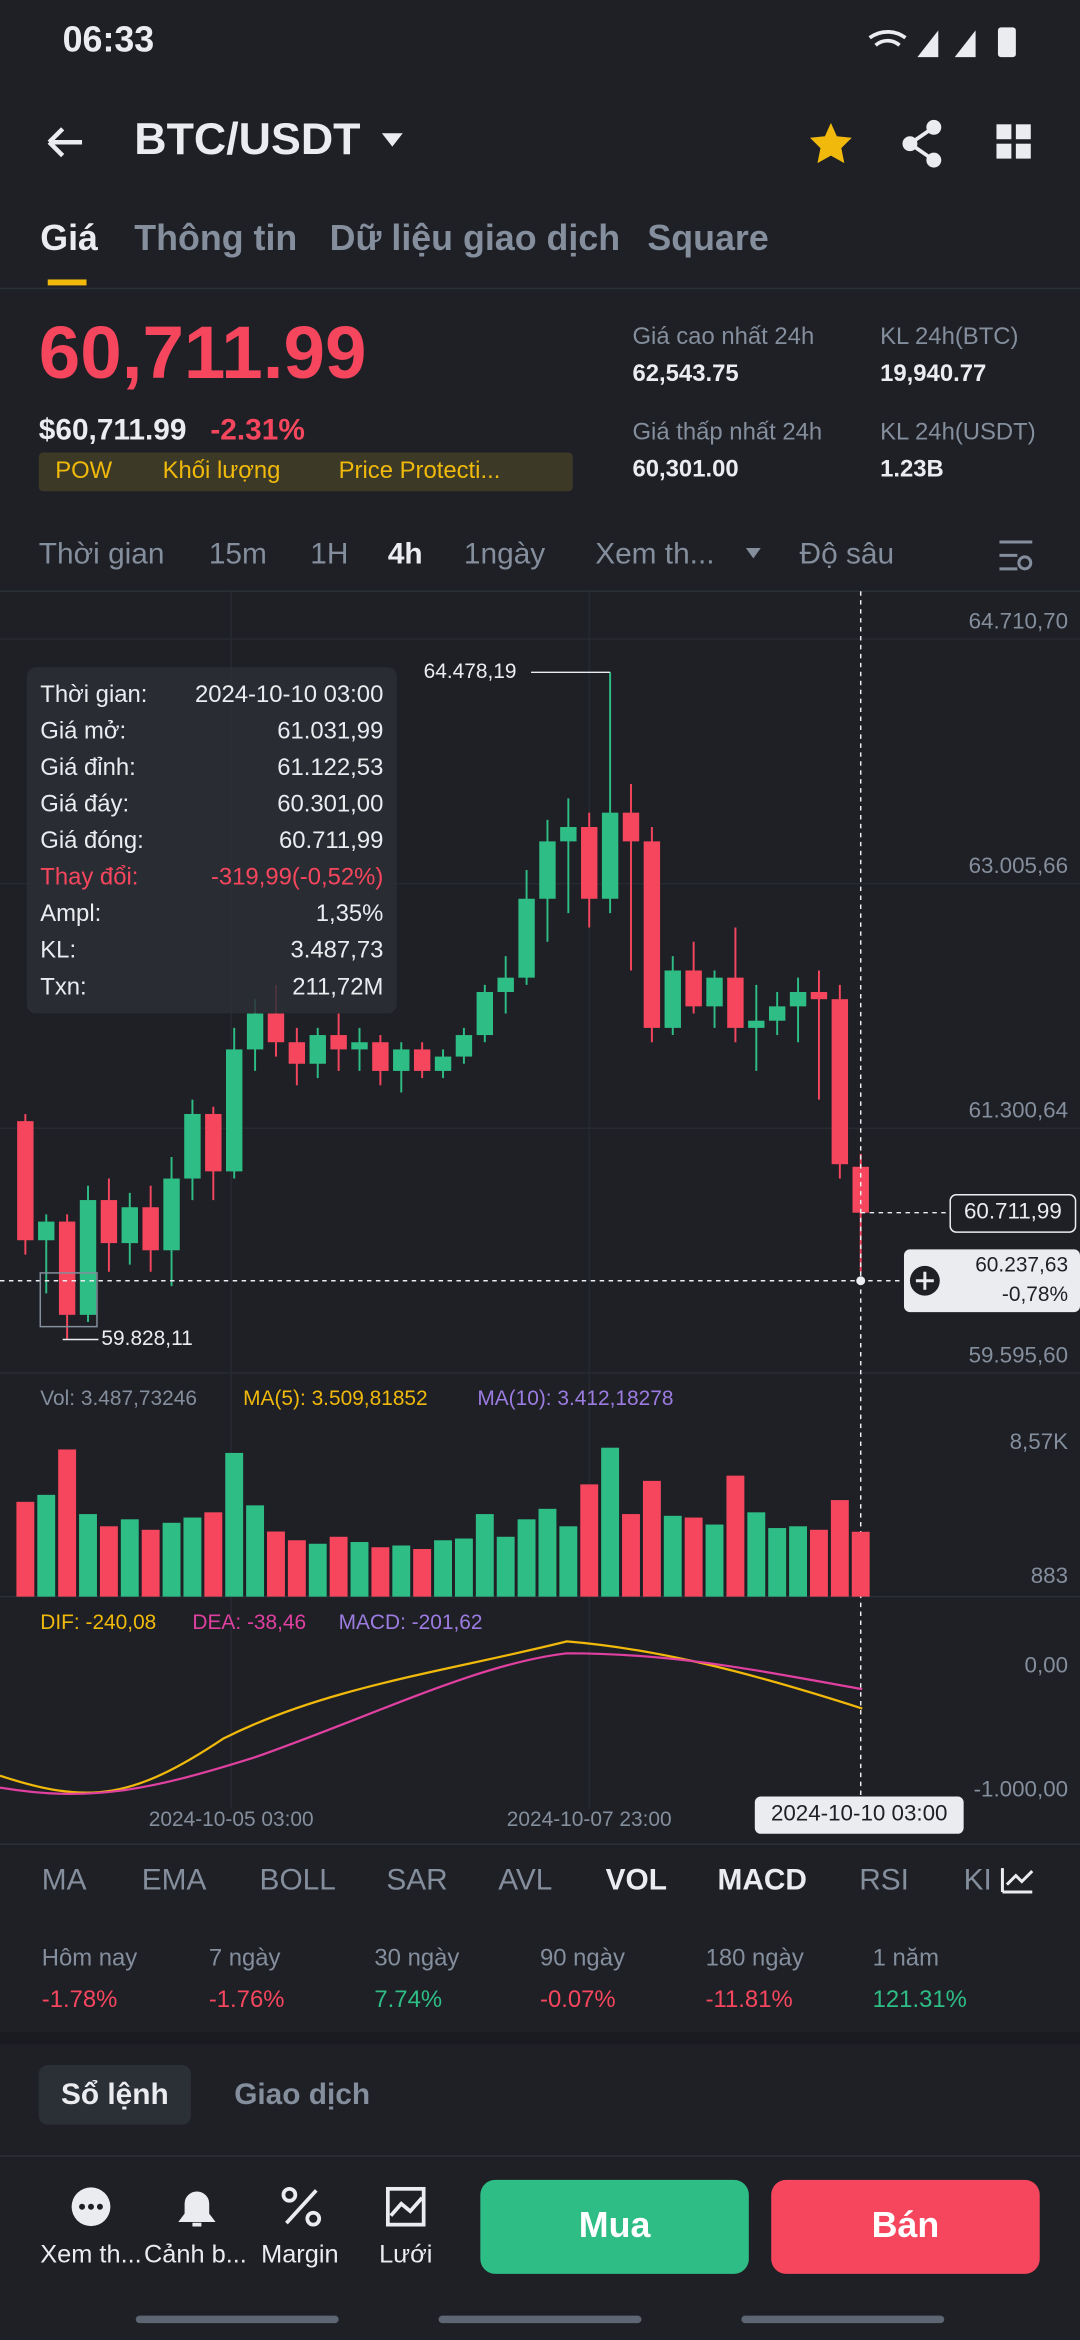  What do you see at coordinates (723, 336) in the screenshot?
I see `stat-label: Giá cao nhất 24h` at bounding box center [723, 336].